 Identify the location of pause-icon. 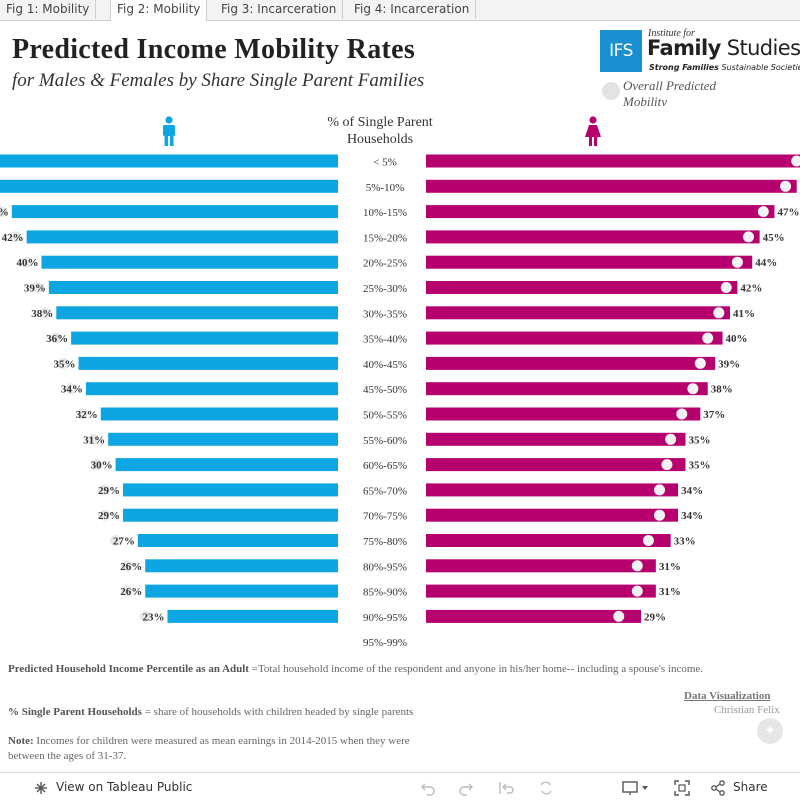
(546, 787).